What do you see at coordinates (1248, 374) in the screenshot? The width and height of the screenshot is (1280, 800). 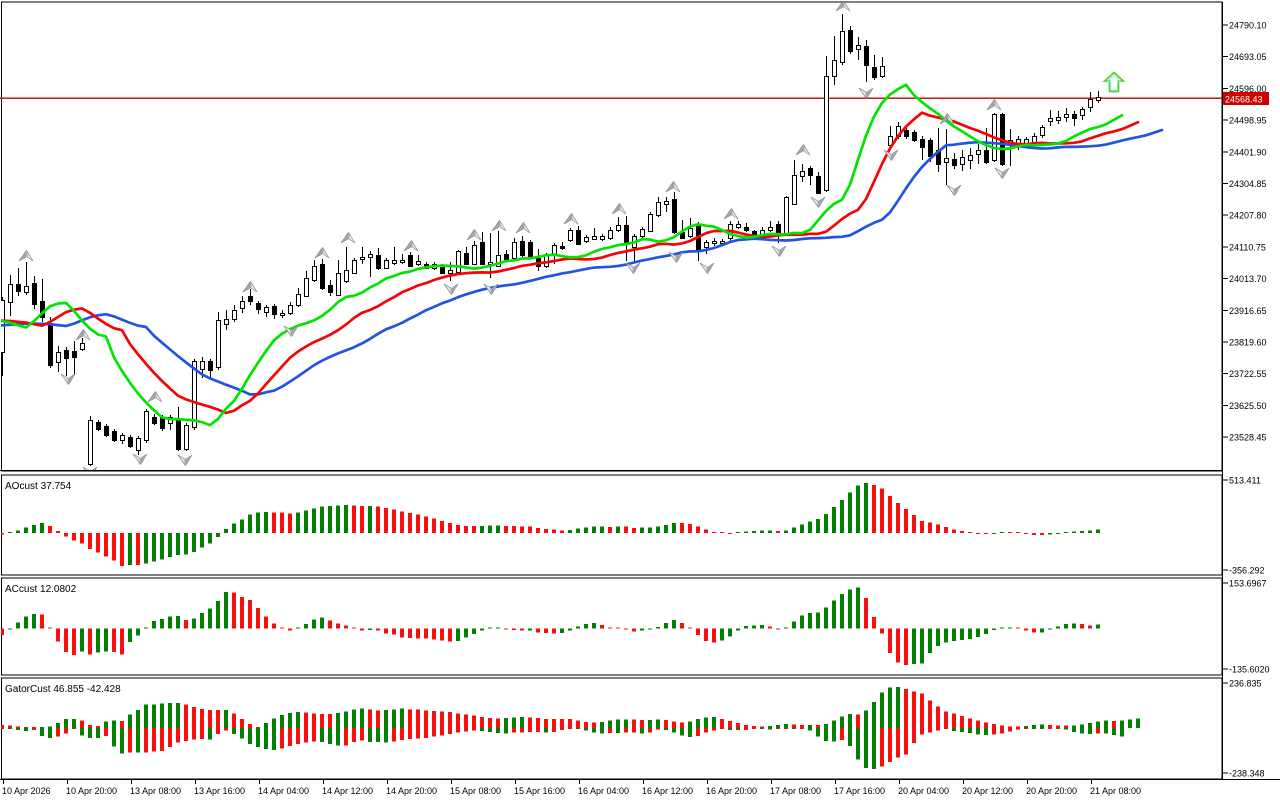 I see `svg-text: 23722.55` at bounding box center [1248, 374].